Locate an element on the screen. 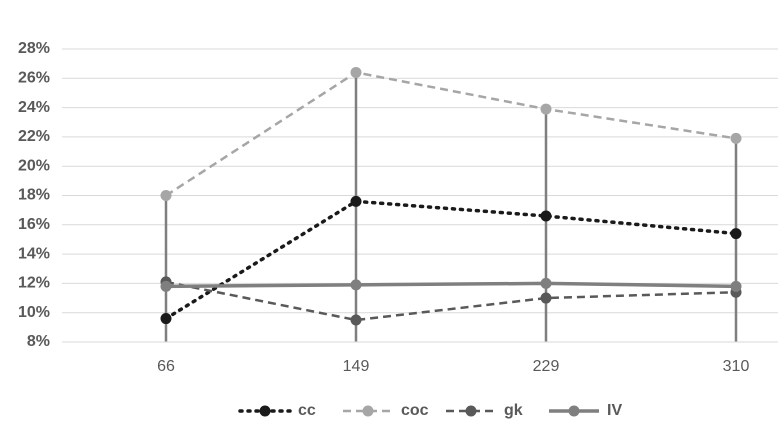  legend-label: cc is located at coordinates (307, 410).